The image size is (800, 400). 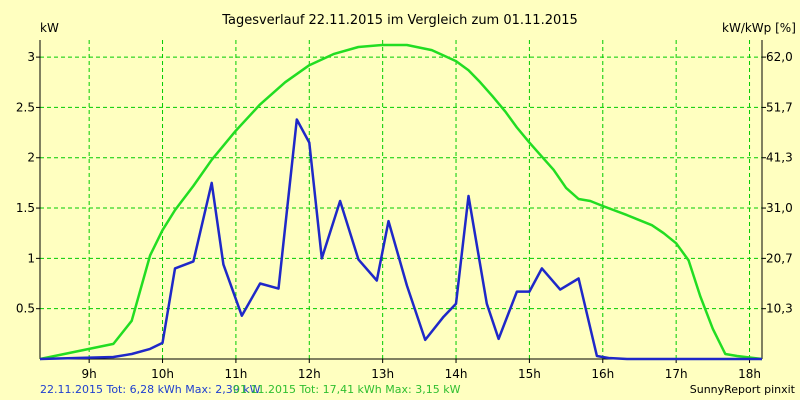 I want to click on y-tick-label-left: 1.5, so click(x=25, y=208).